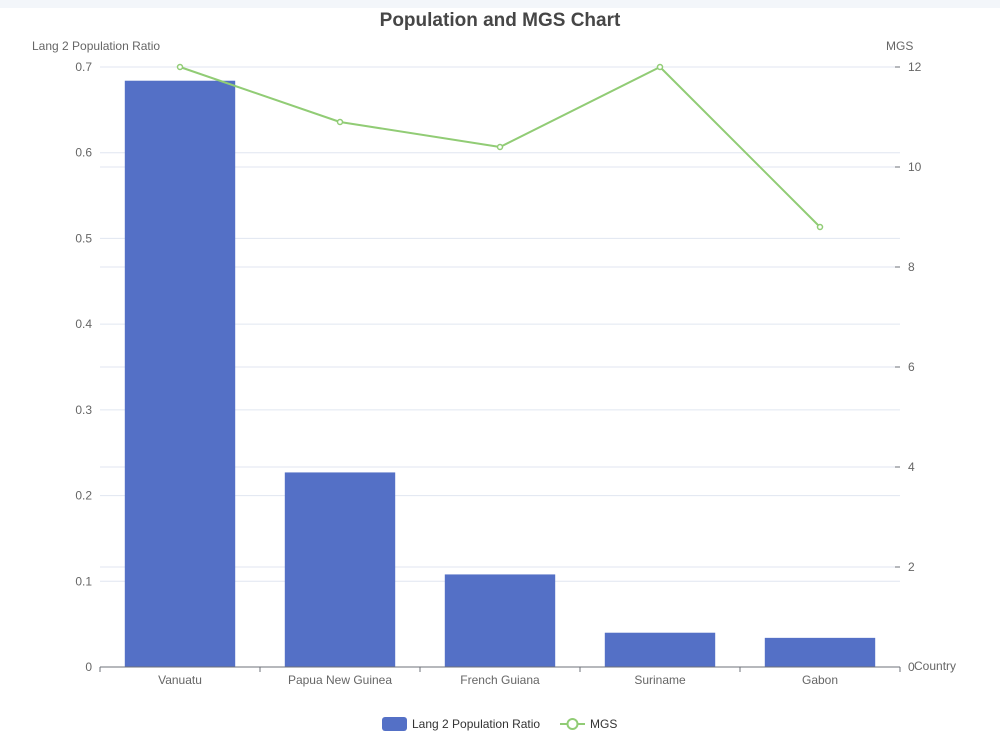 This screenshot has height=735, width=1000. Describe the element at coordinates (83, 496) in the screenshot. I see `y-tick-label: 0.2` at that location.